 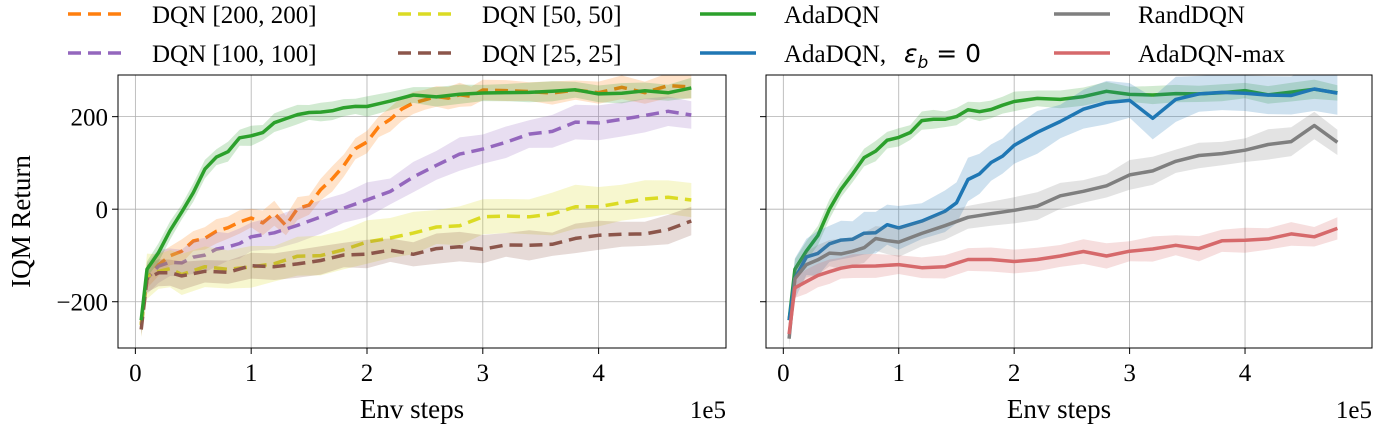 I want to click on legend-item-rand: RandDQN, so click(x=1149, y=15).